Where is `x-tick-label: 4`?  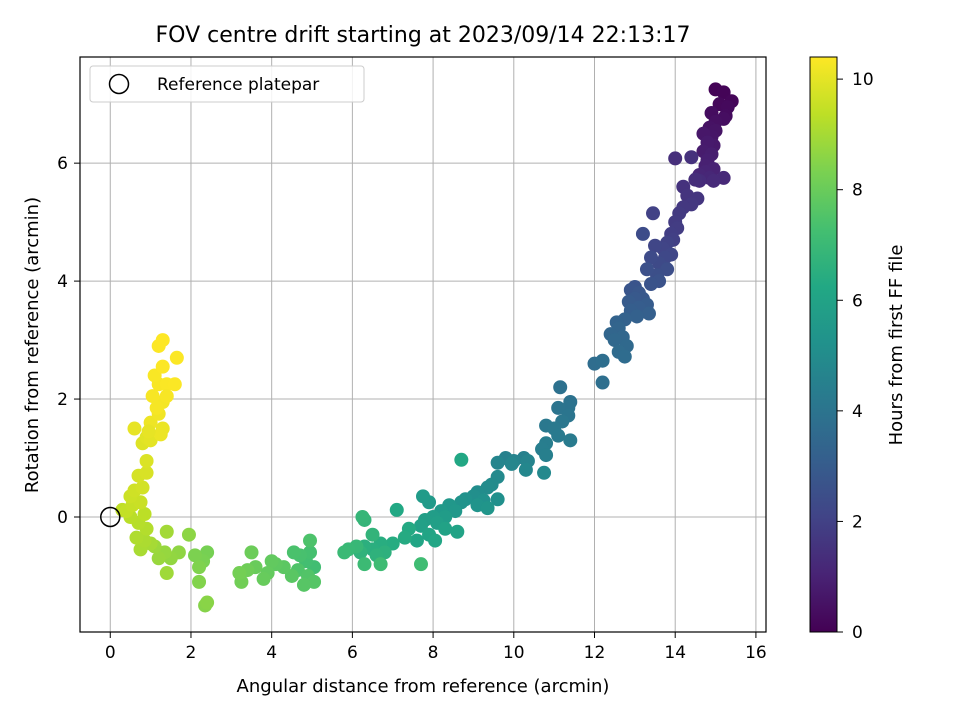
x-tick-label: 4 is located at coordinates (271, 653).